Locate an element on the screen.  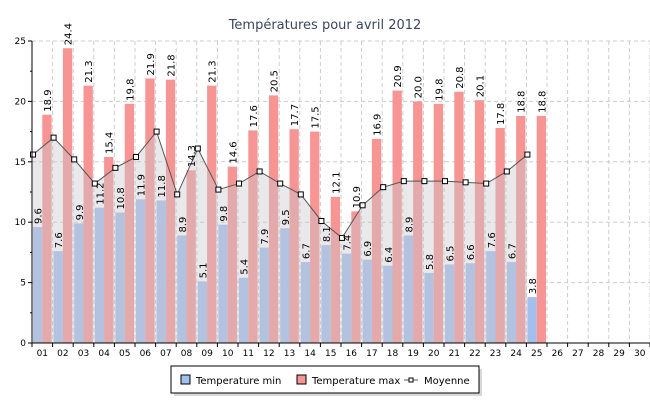
data-label: 12.1 is located at coordinates (336, 183).